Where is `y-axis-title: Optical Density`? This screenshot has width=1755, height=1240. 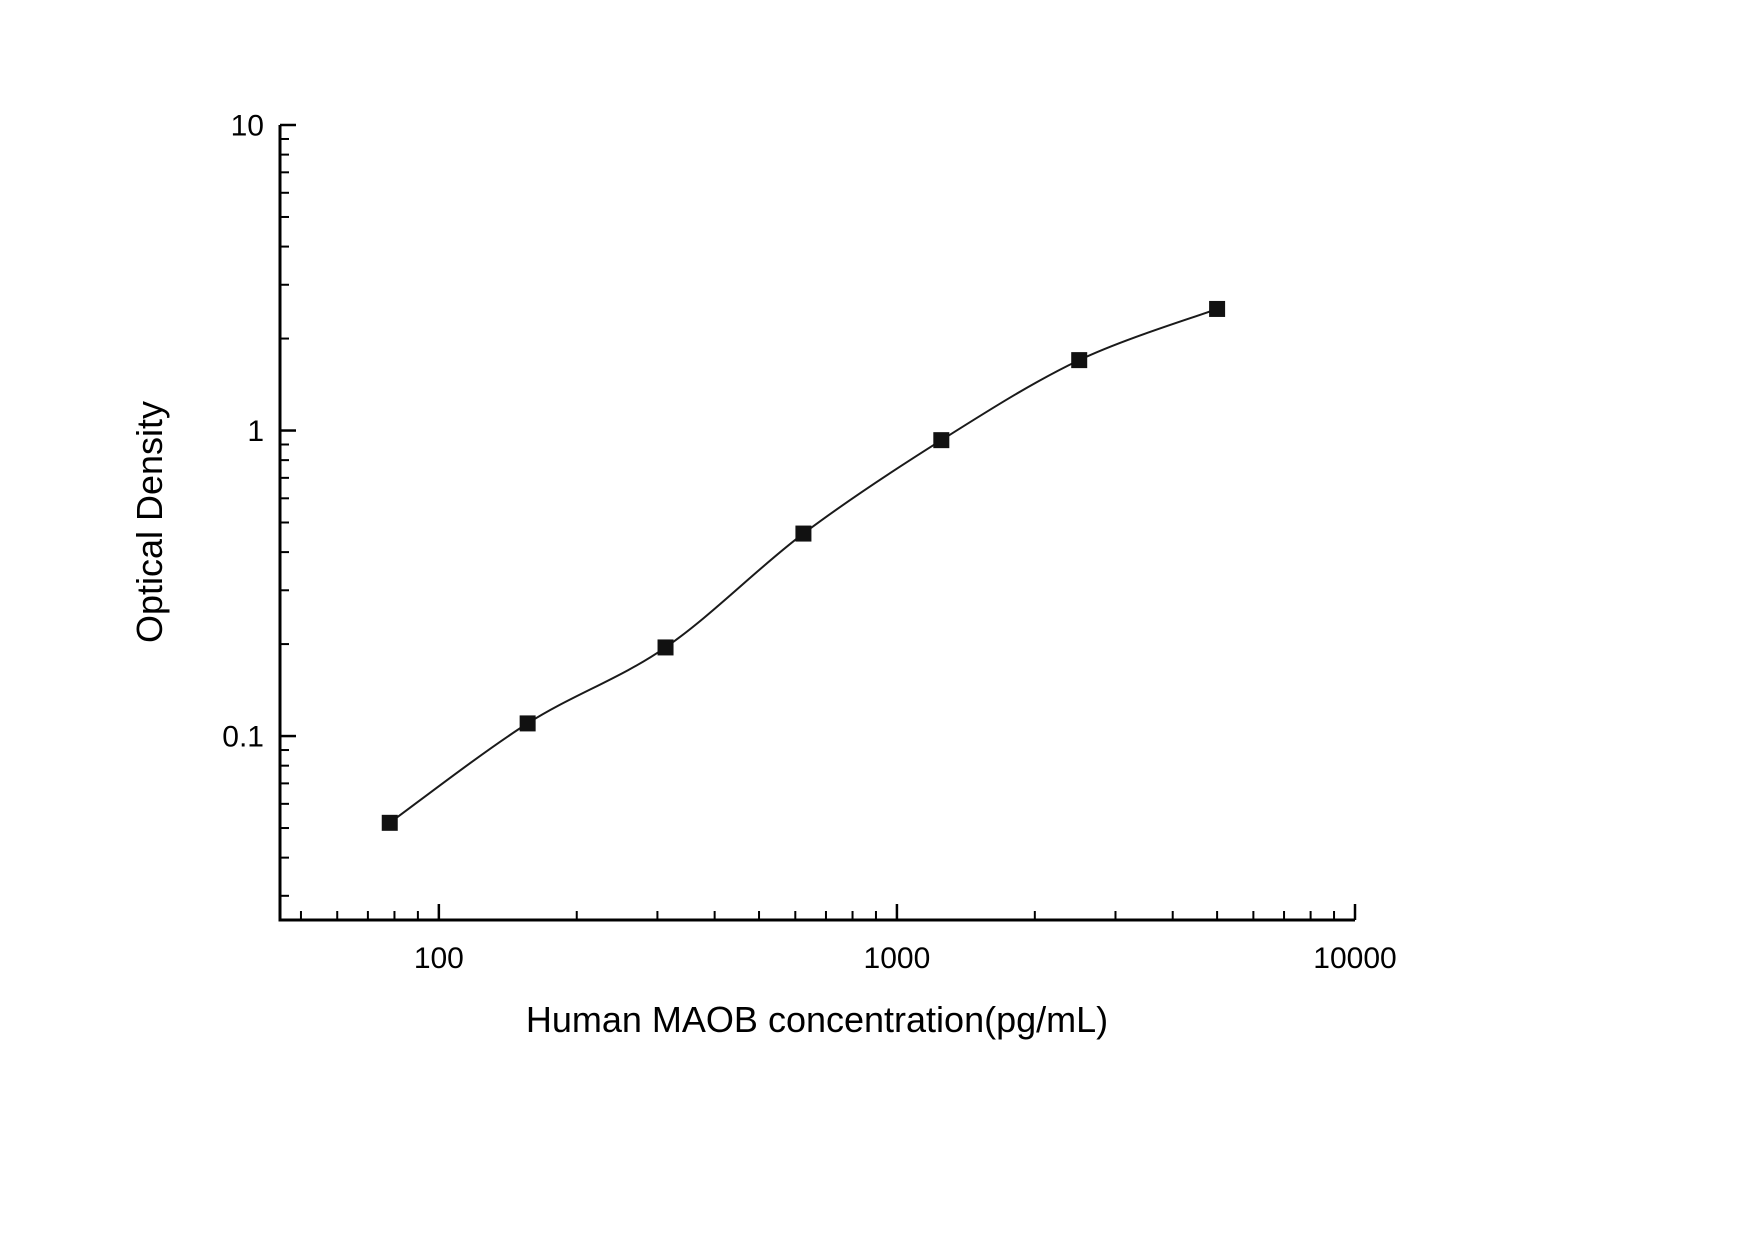
y-axis-title: Optical Density is located at coordinates (149, 522).